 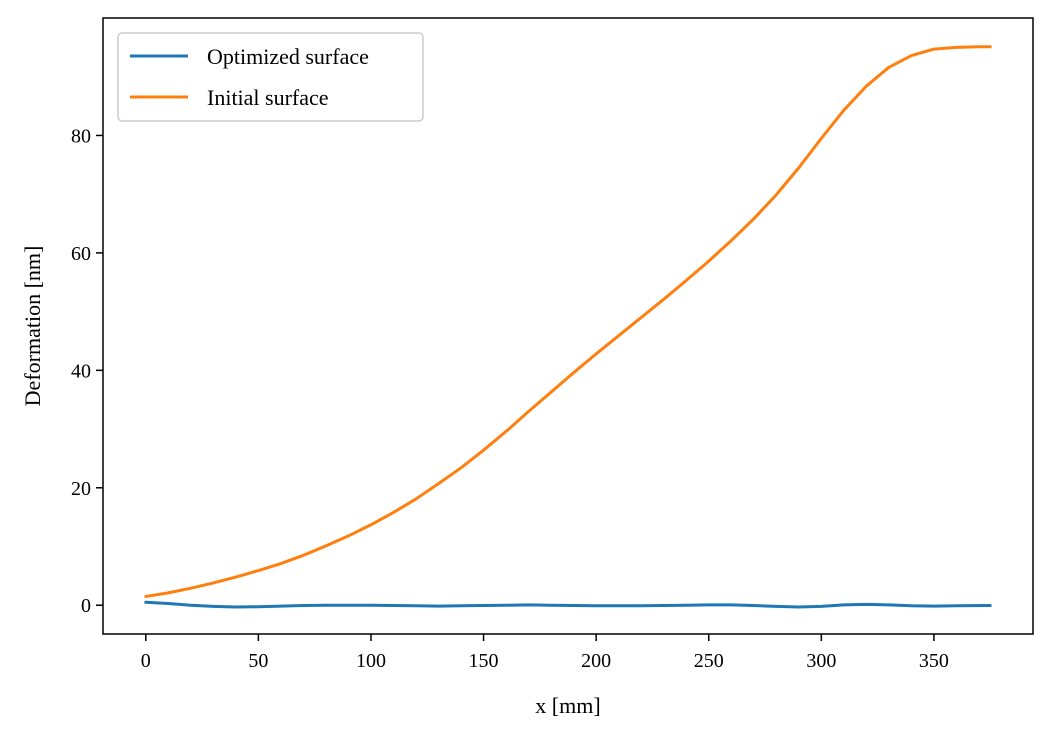 I want to click on x-tick-label: 0, so click(x=146, y=661).